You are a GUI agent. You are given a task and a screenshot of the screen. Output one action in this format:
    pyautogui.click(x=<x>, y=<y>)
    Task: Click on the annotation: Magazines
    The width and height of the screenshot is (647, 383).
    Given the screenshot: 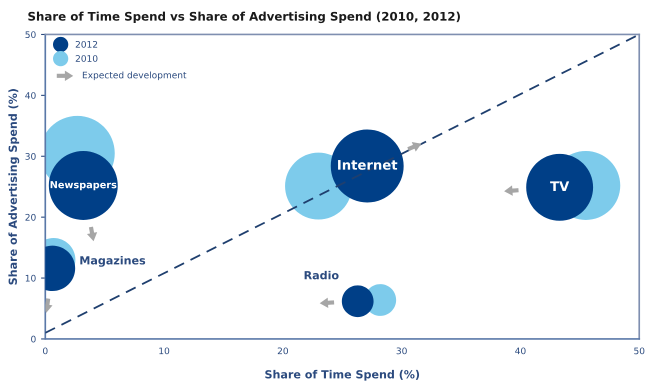 What is the action you would take?
    pyautogui.click(x=113, y=261)
    